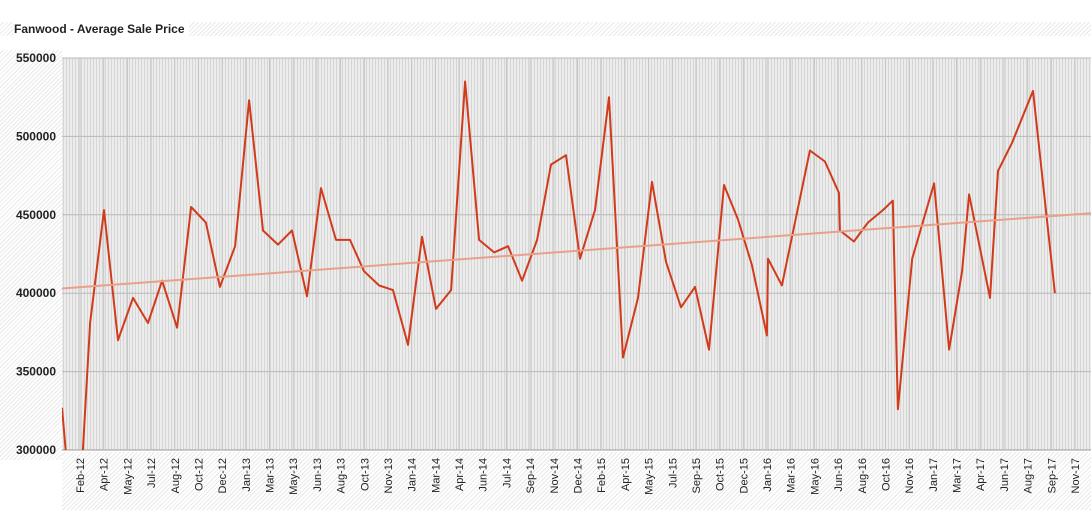  What do you see at coordinates (555, 475) in the screenshot?
I see `x-tick-label: Nov-14` at bounding box center [555, 475].